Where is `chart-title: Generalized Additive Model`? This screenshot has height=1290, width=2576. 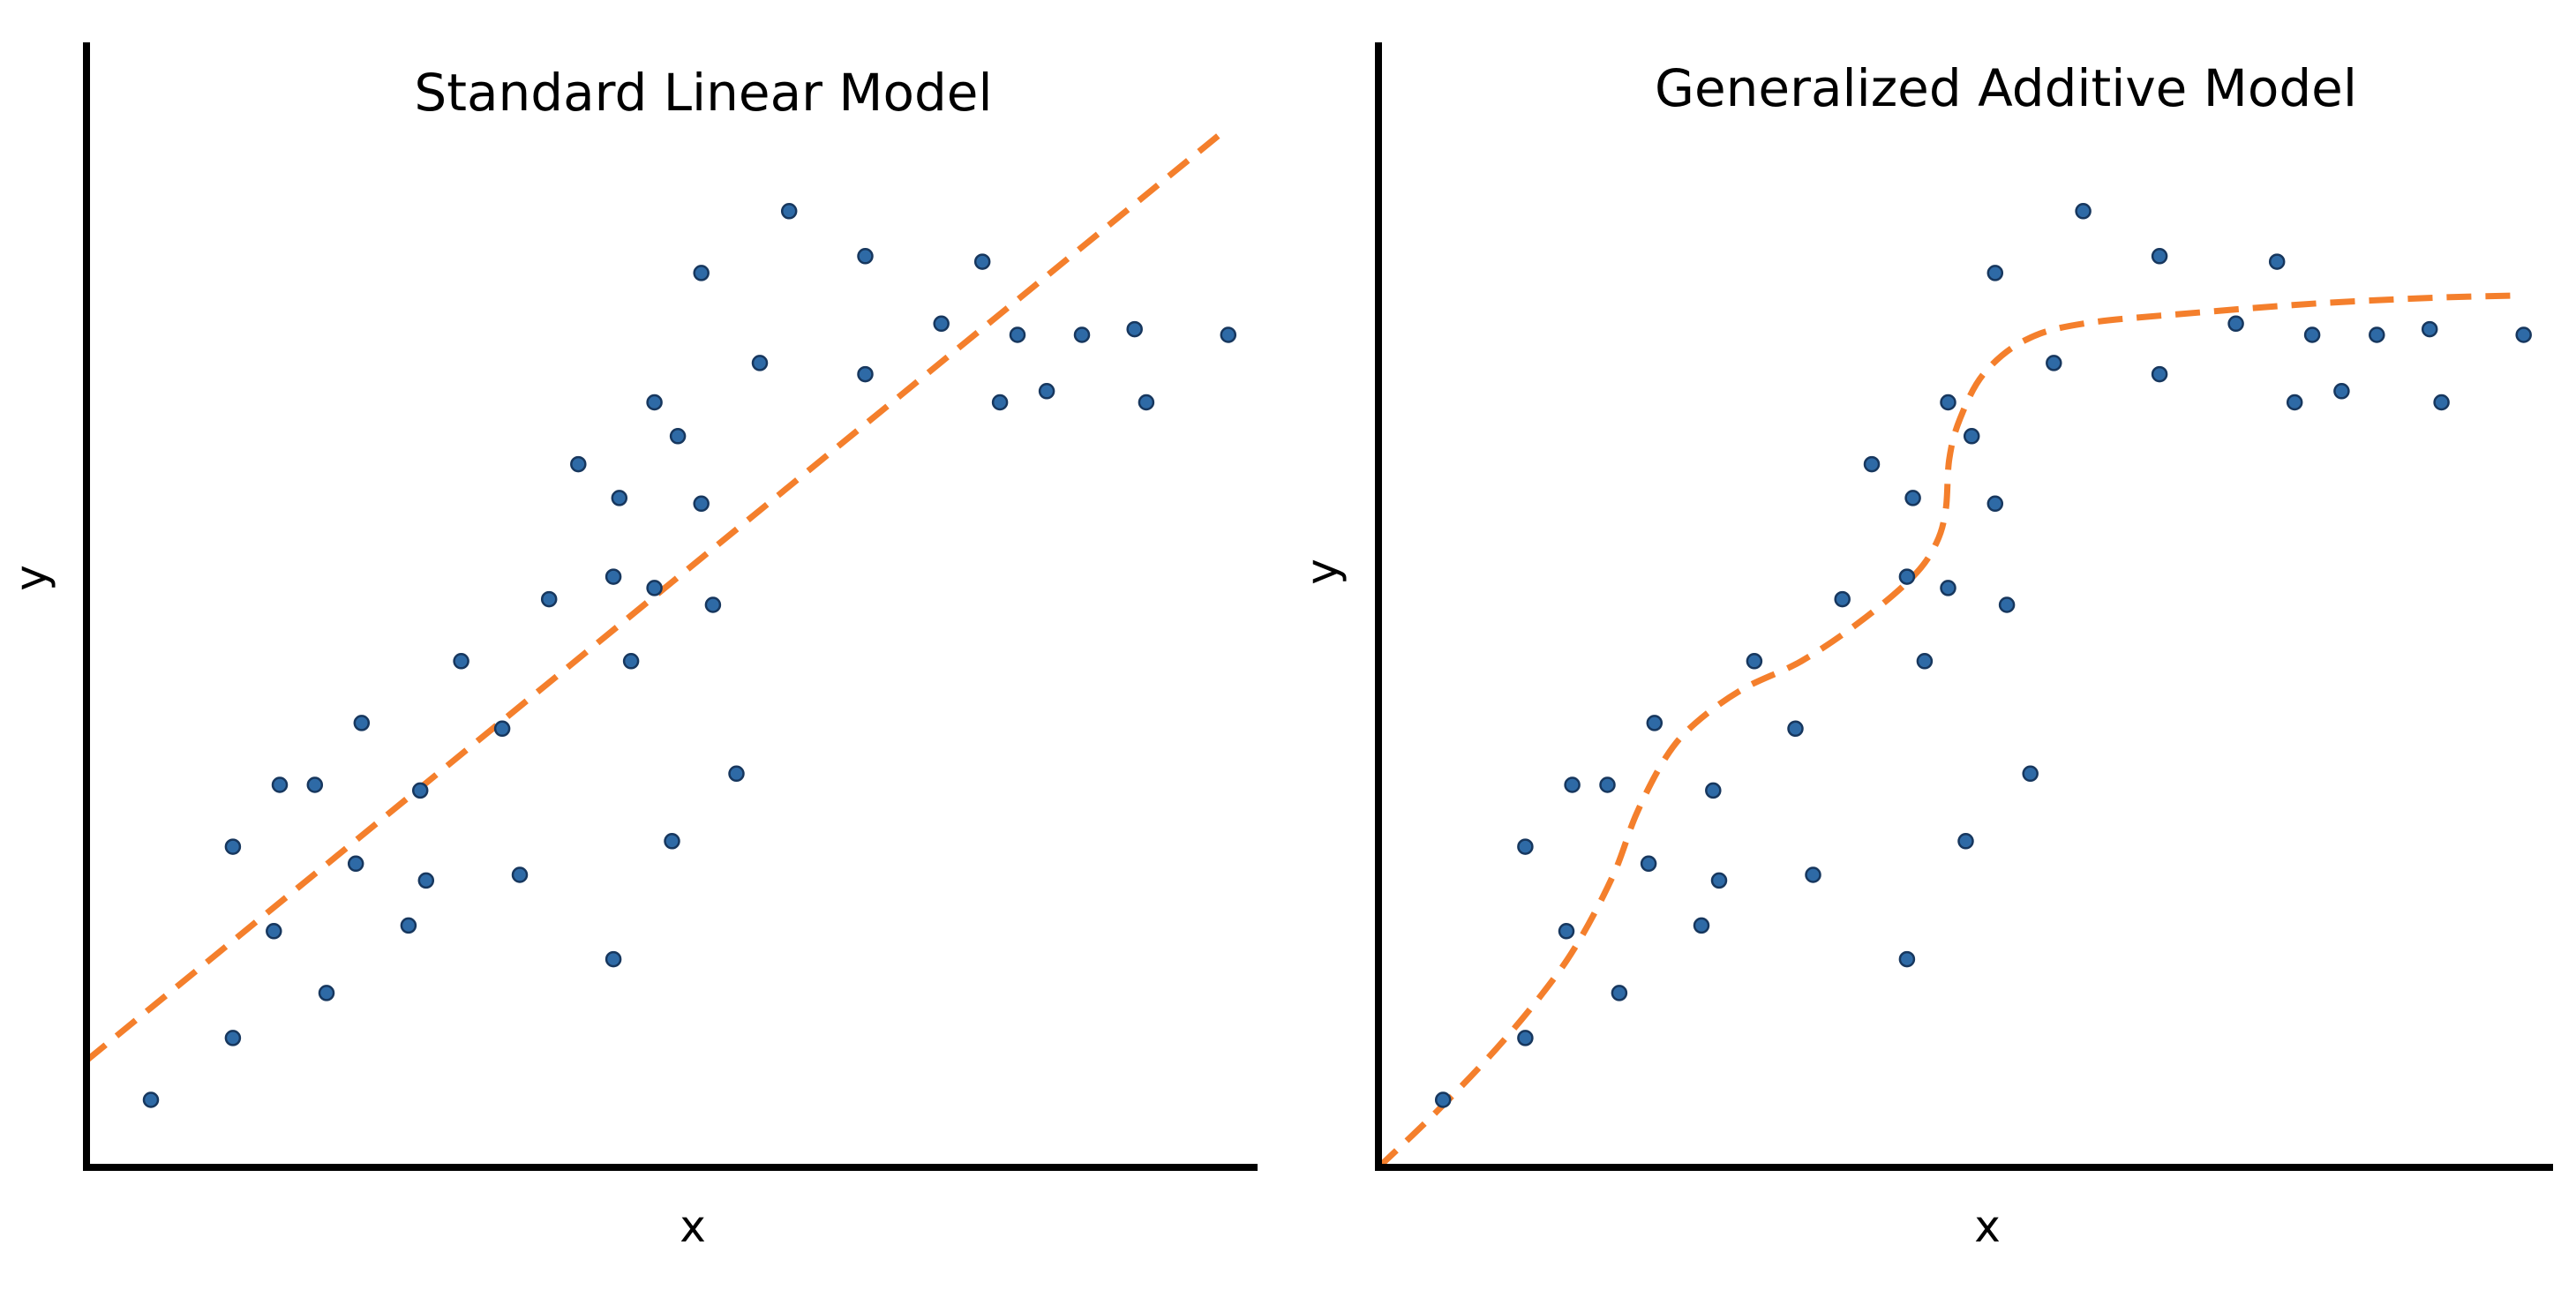
chart-title: Generalized Additive Model is located at coordinates (2006, 88).